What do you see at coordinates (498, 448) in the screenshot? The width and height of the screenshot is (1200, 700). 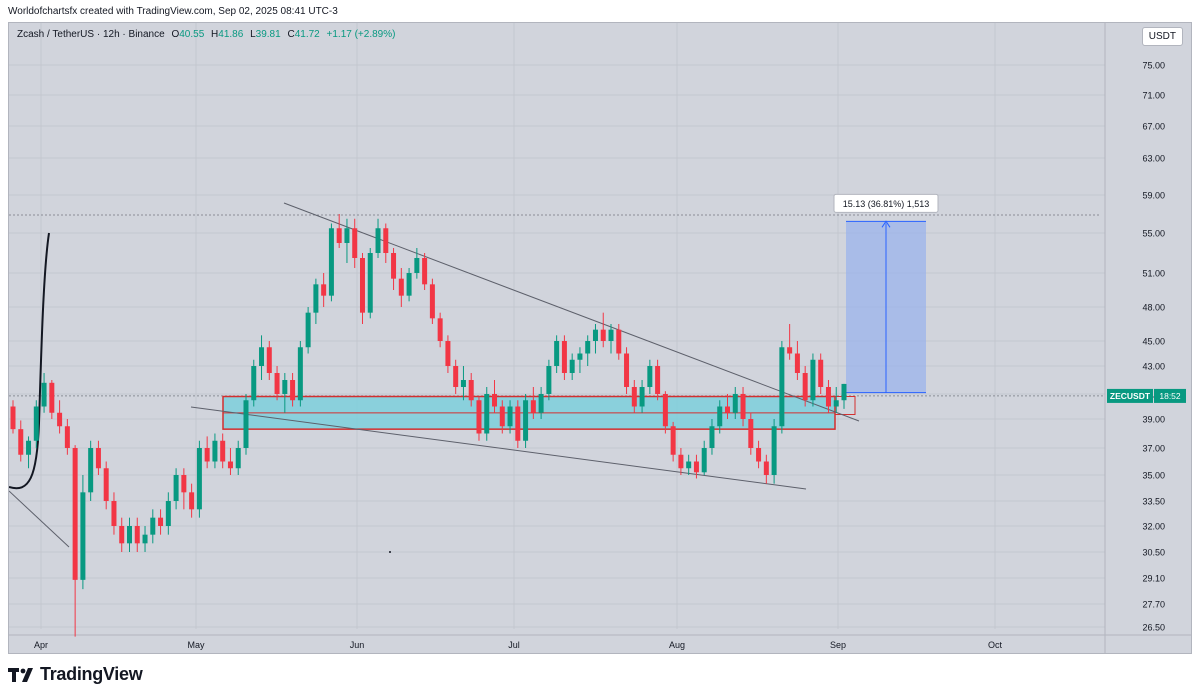 I see `lower-trendline` at bounding box center [498, 448].